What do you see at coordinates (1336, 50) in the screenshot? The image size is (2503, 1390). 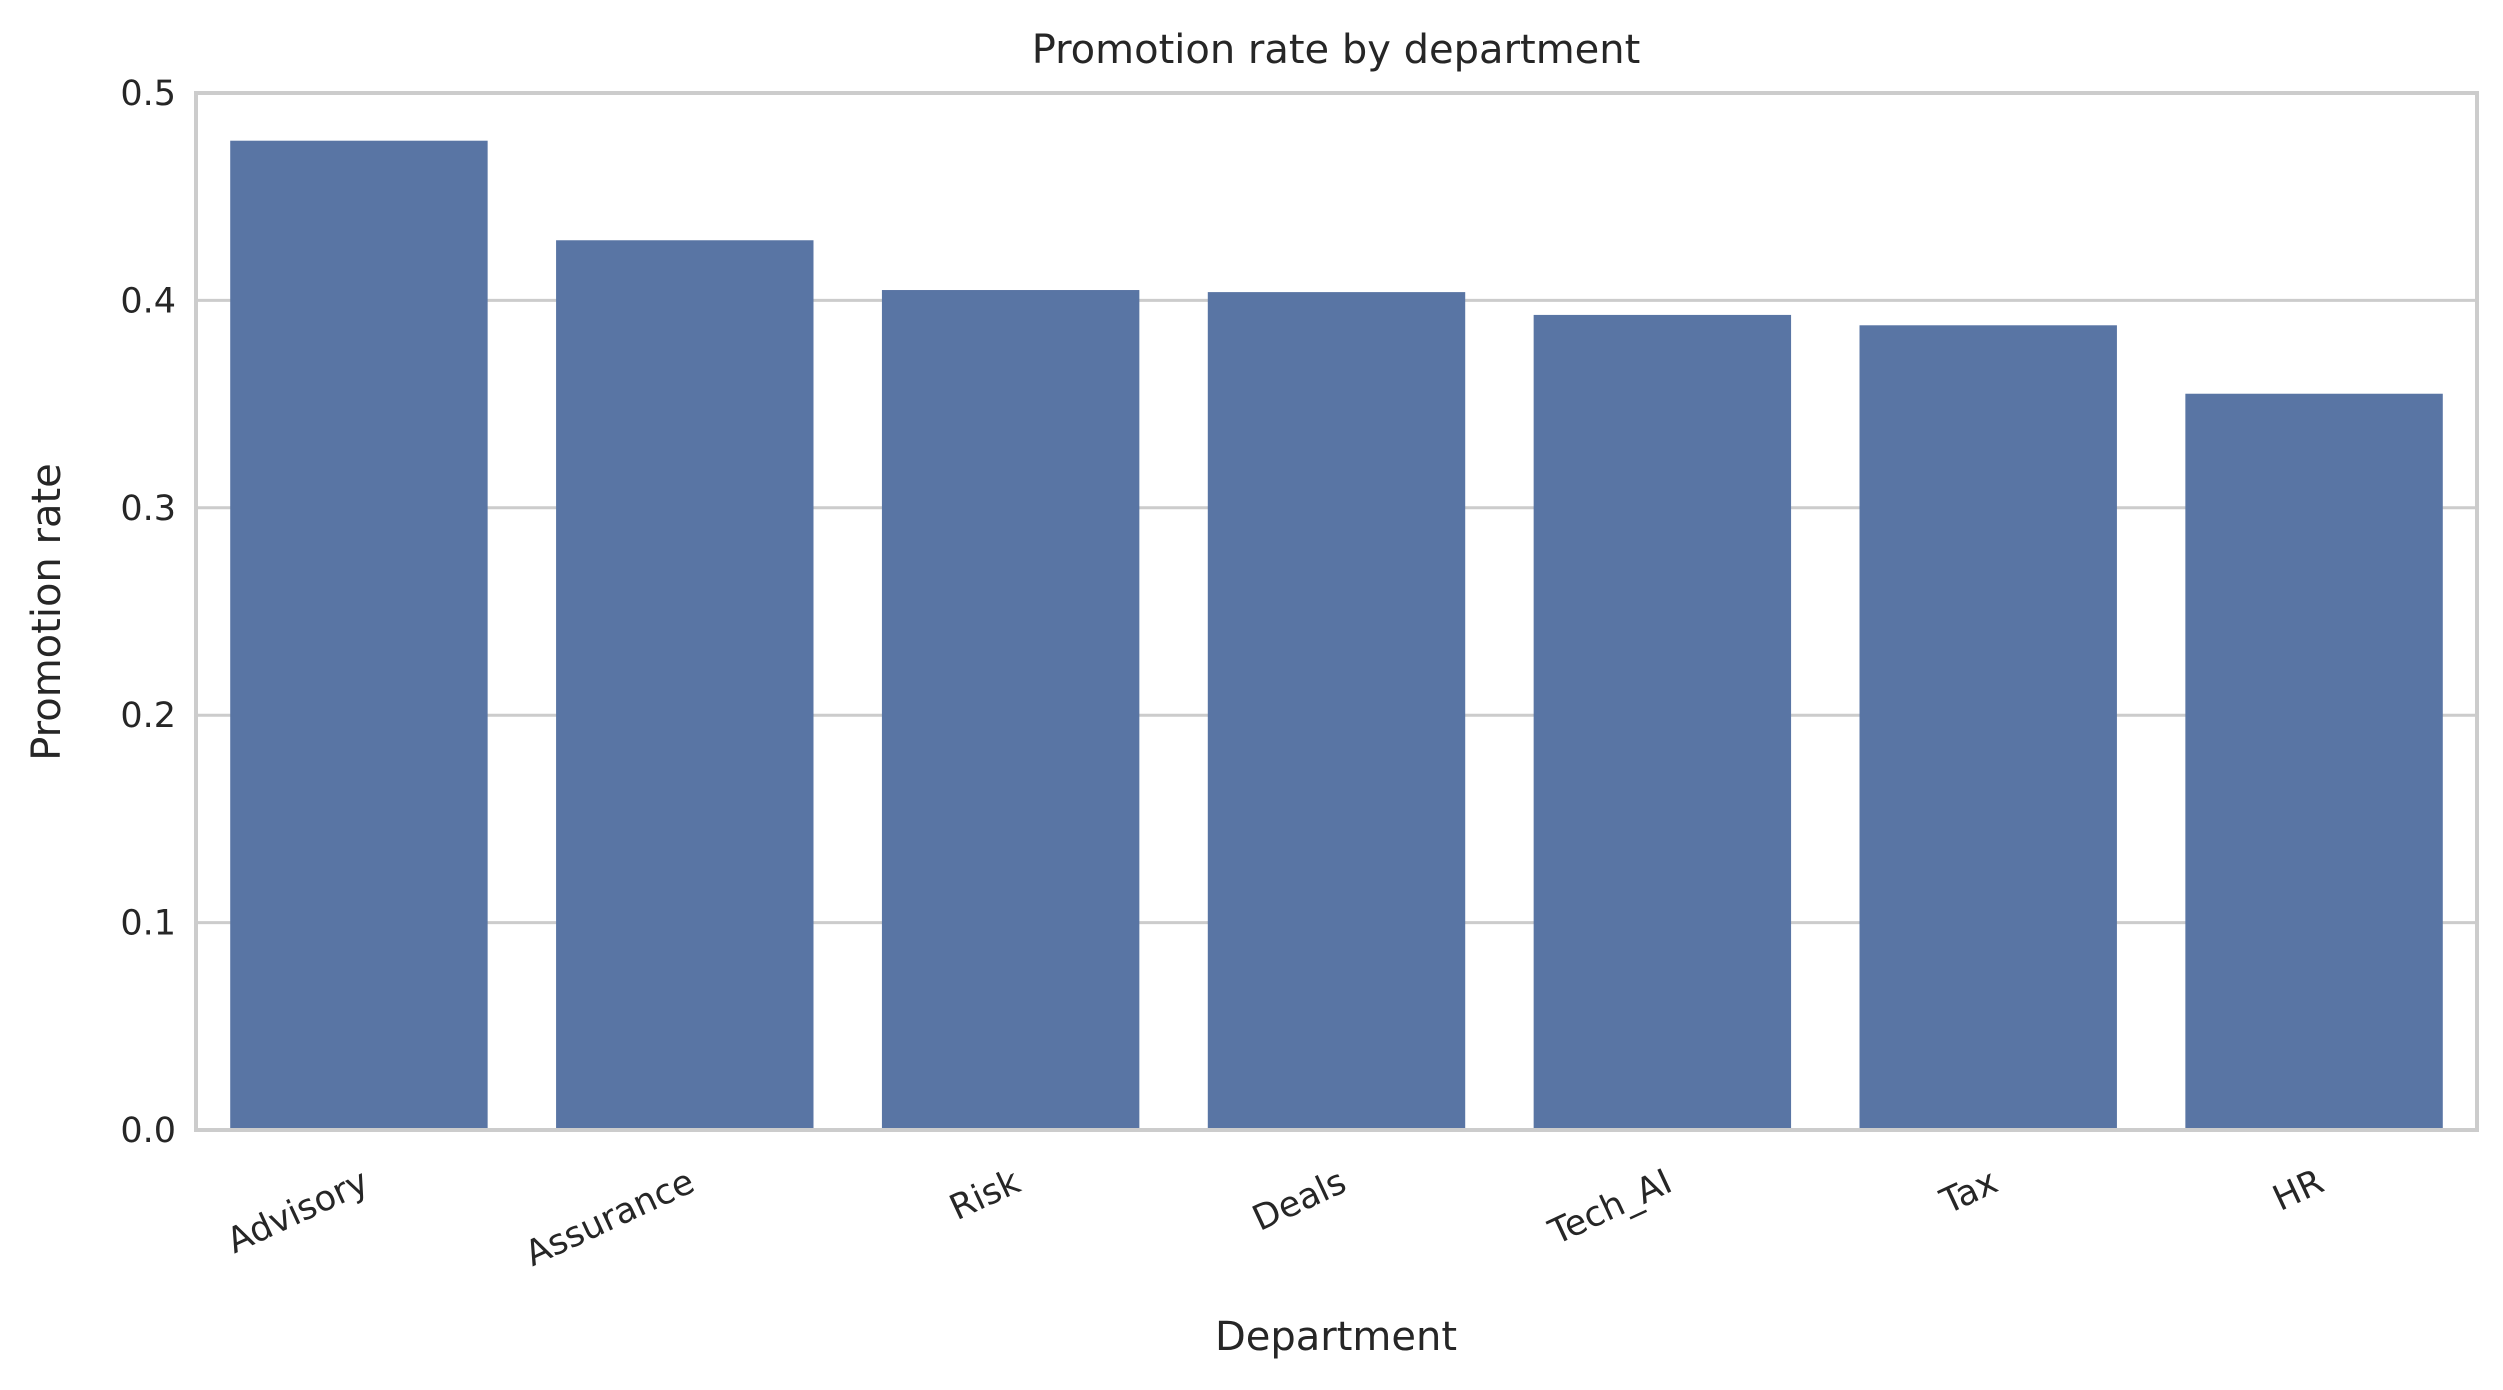 I see `chart-title: Promotion rate by department` at bounding box center [1336, 50].